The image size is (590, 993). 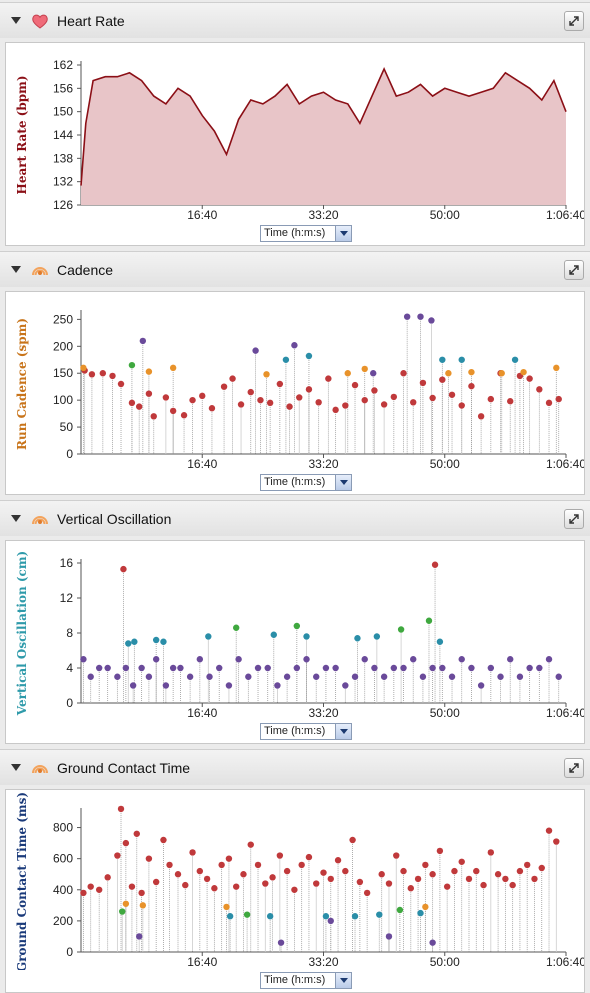 I want to click on y-tick-label: 100, so click(x=63, y=400).